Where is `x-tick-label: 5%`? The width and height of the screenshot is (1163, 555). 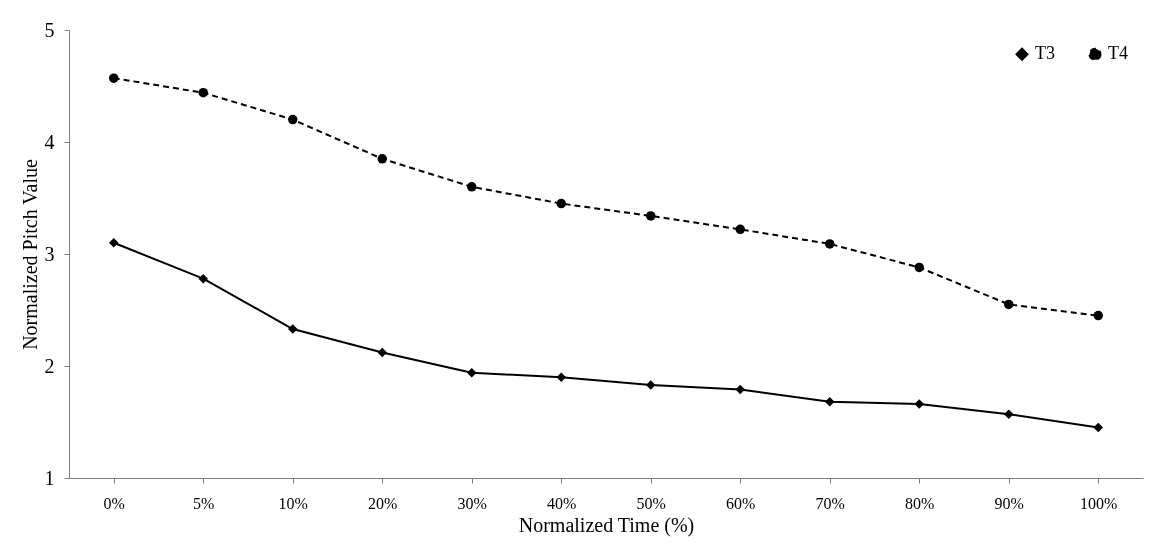 x-tick-label: 5% is located at coordinates (204, 503).